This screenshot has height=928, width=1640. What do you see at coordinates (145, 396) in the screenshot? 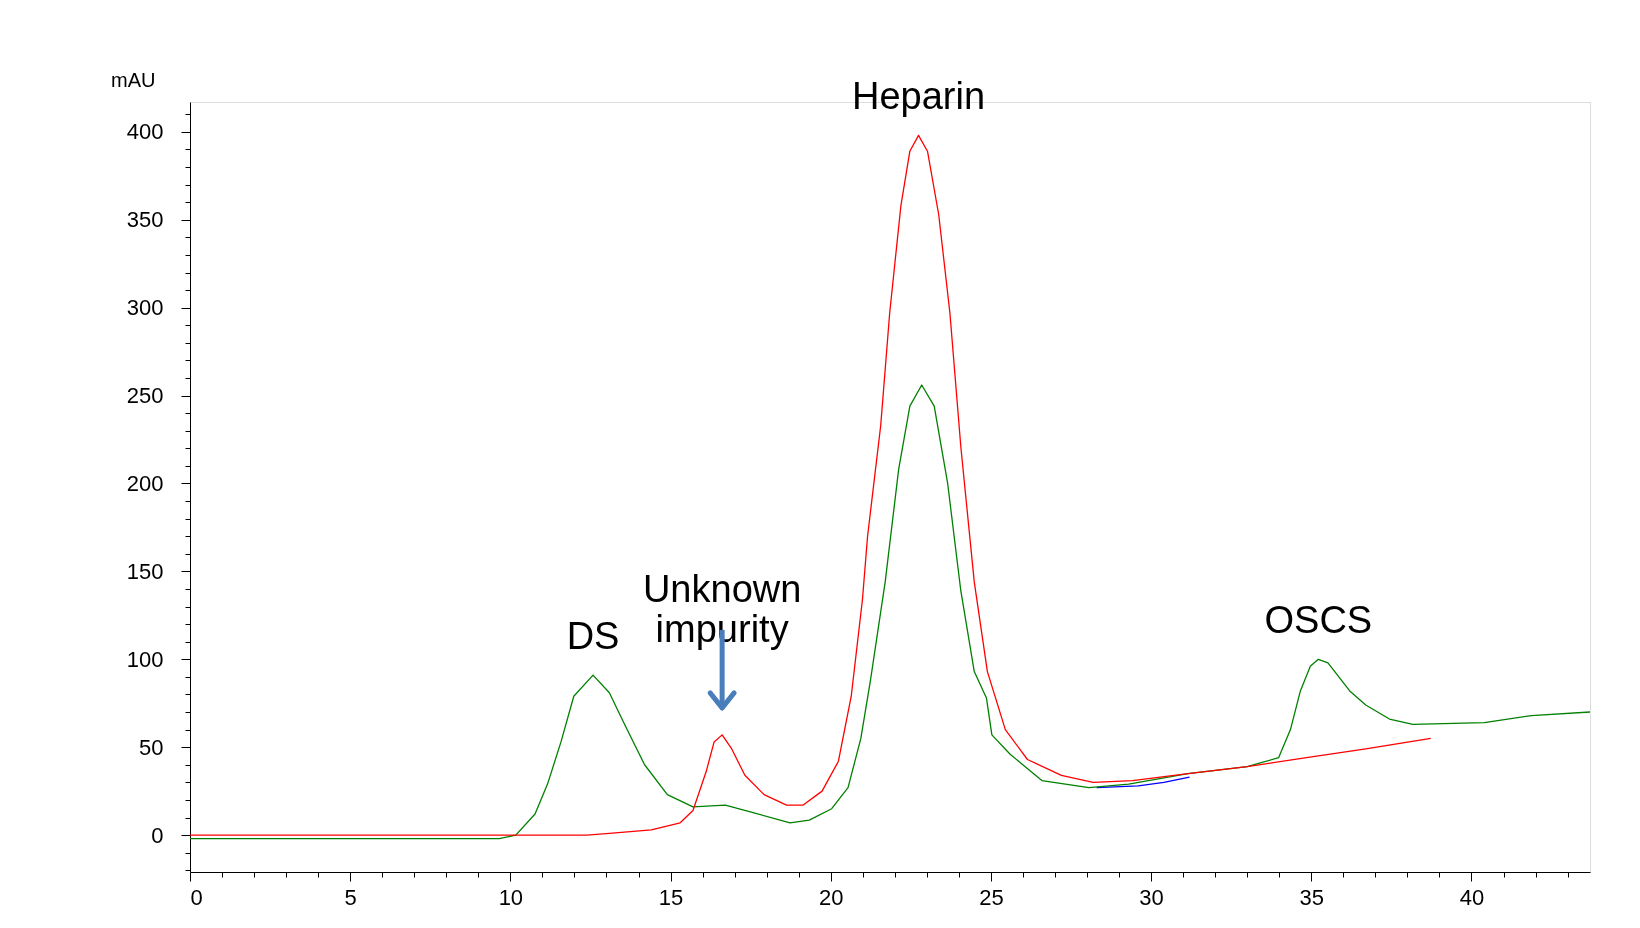
I see `y-tick-label: 250` at bounding box center [145, 396].